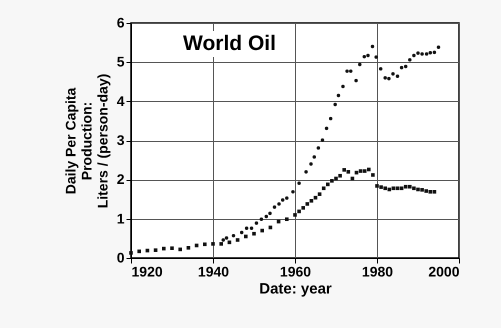 This screenshot has width=501, height=328. Describe the element at coordinates (120, 62) in the screenshot. I see `y-tick-label: 5` at that location.